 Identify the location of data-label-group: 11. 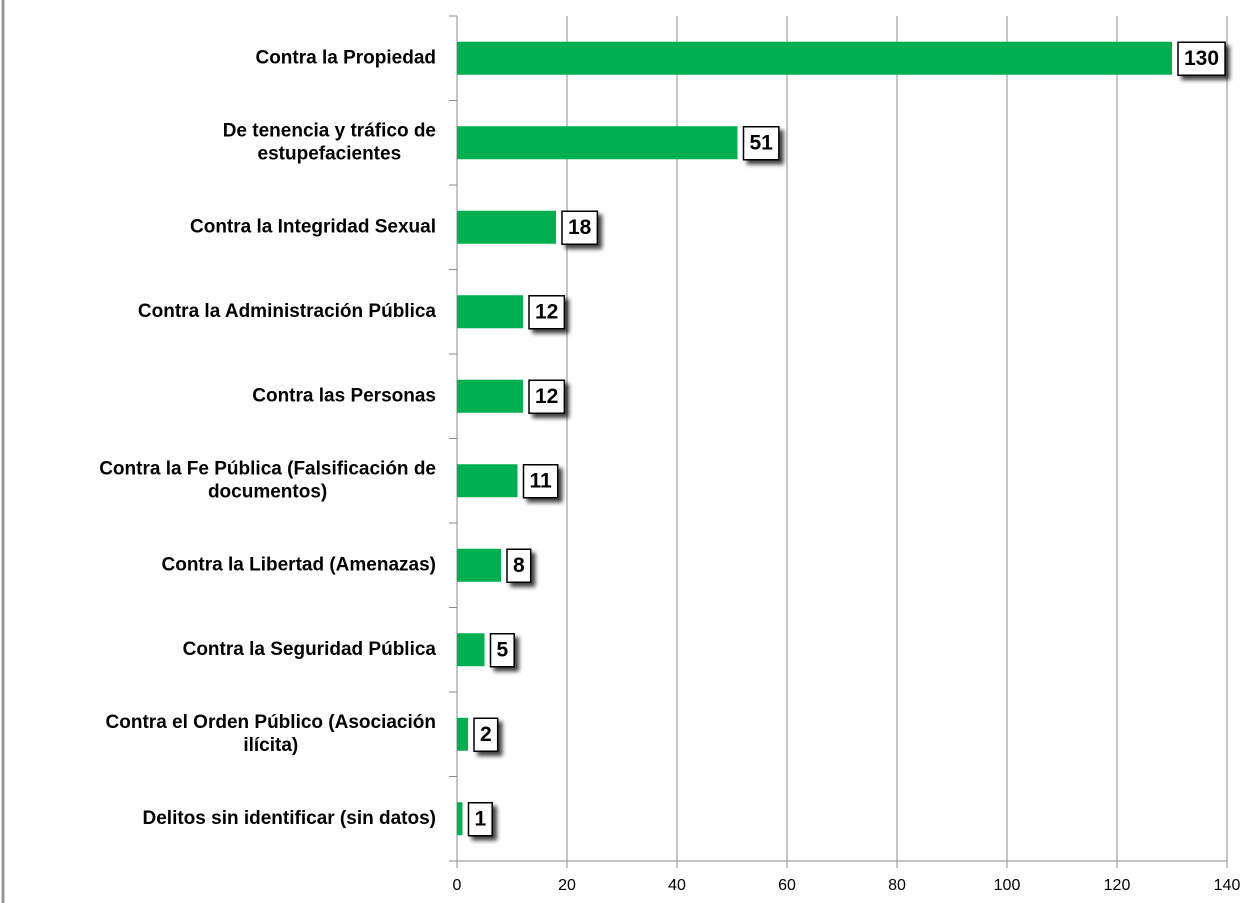
(540, 481).